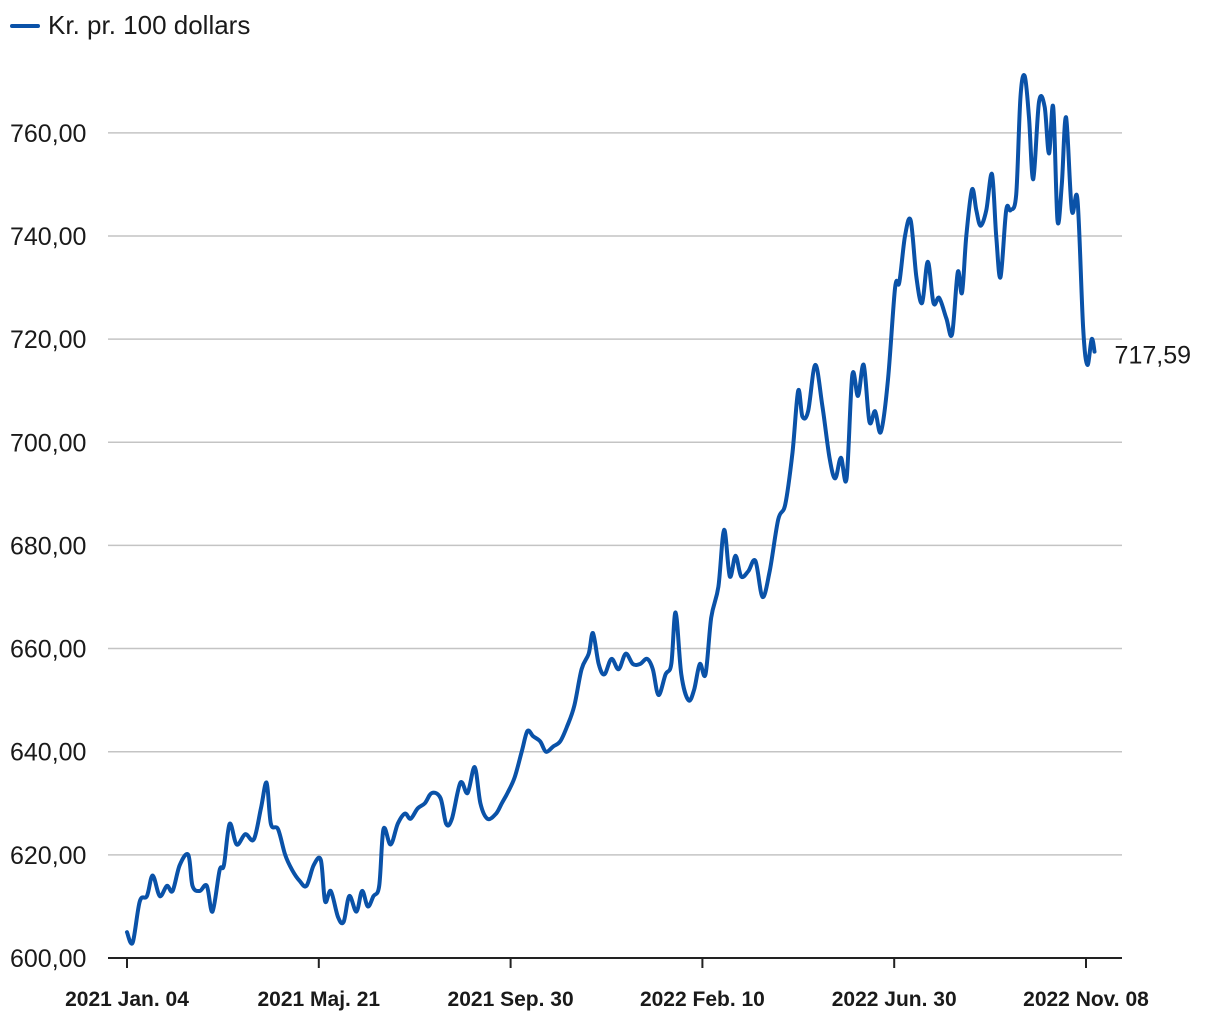 This screenshot has width=1220, height=1020. What do you see at coordinates (48, 753) in the screenshot?
I see `y-tick-label: 640,00` at bounding box center [48, 753].